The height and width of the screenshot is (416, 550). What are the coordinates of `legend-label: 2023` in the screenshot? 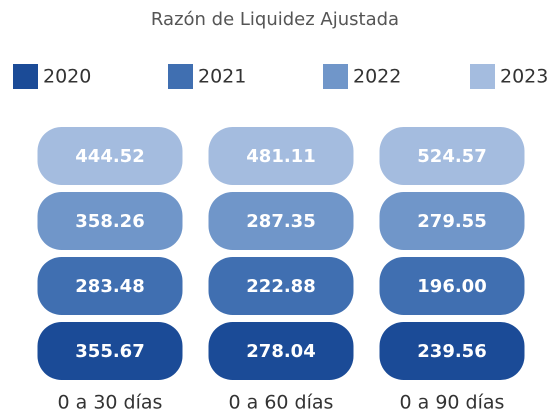 It's located at (524, 77).